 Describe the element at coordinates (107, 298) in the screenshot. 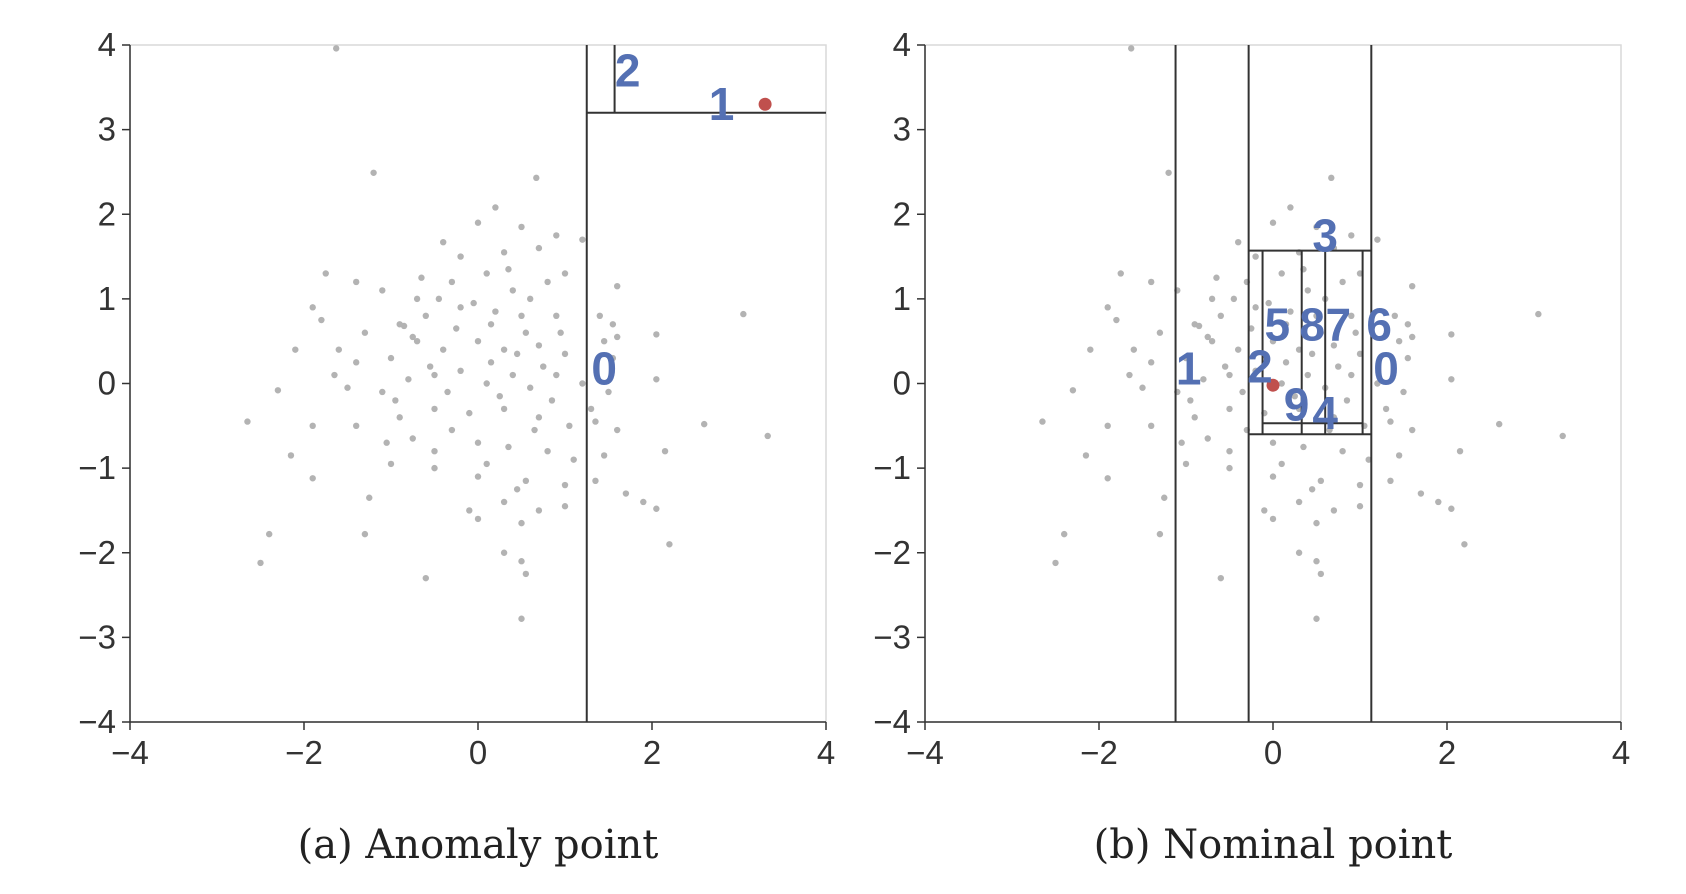

I see `y-tick-label: 1` at that location.